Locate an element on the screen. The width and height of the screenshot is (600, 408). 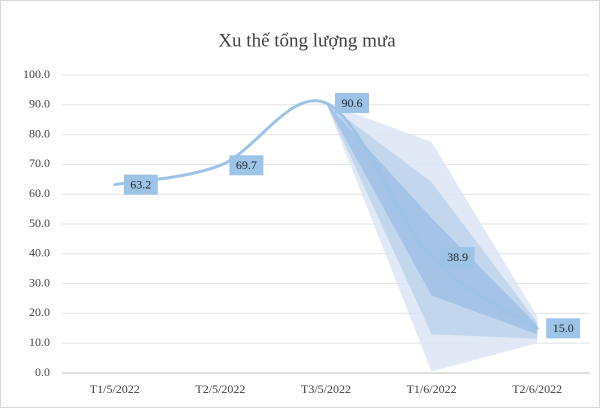
y-tick-label: 50.0 is located at coordinates (39, 223).